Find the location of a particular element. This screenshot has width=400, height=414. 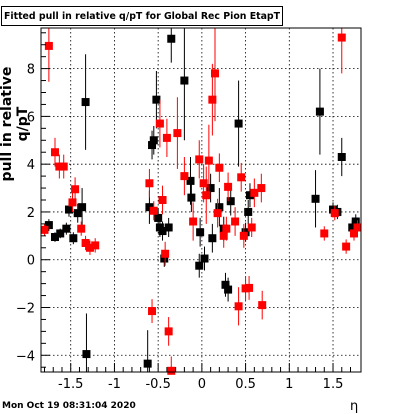

y-tick-label: 6 is located at coordinates (31, 117).